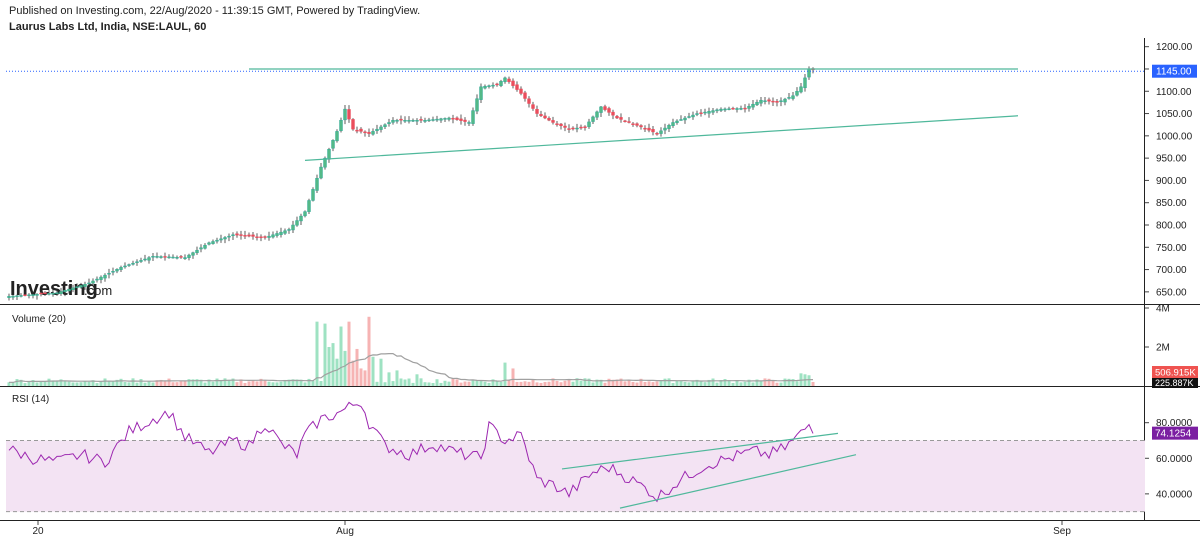 Image resolution: width=1200 pixels, height=540 pixels. I want to click on volume-tick-label: 2M, so click(1163, 348).